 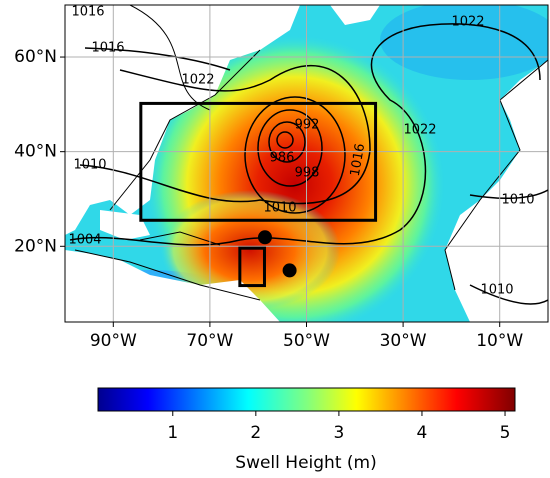 What do you see at coordinates (499, 341) in the screenshot?
I see `x-tick-label: 10°W` at bounding box center [499, 341].